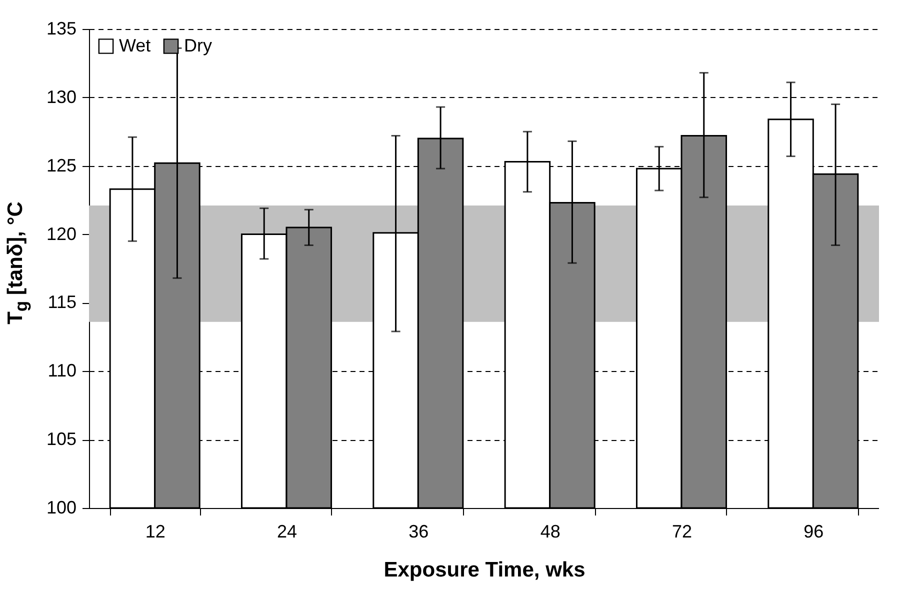  What do you see at coordinates (682, 532) in the screenshot?
I see `x-tick-label: 72` at bounding box center [682, 532].